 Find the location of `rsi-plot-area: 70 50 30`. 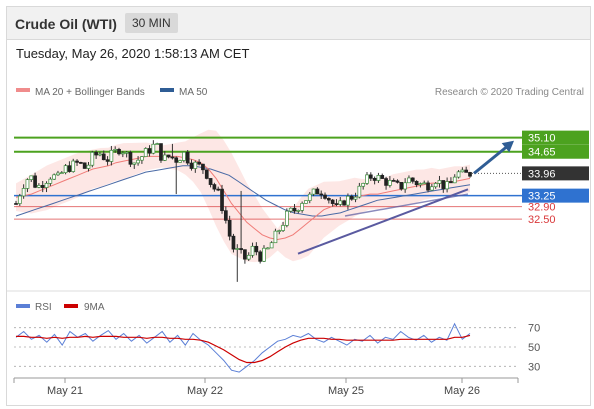

rsi-plot-area: 70 50 30 is located at coordinates (277, 347).